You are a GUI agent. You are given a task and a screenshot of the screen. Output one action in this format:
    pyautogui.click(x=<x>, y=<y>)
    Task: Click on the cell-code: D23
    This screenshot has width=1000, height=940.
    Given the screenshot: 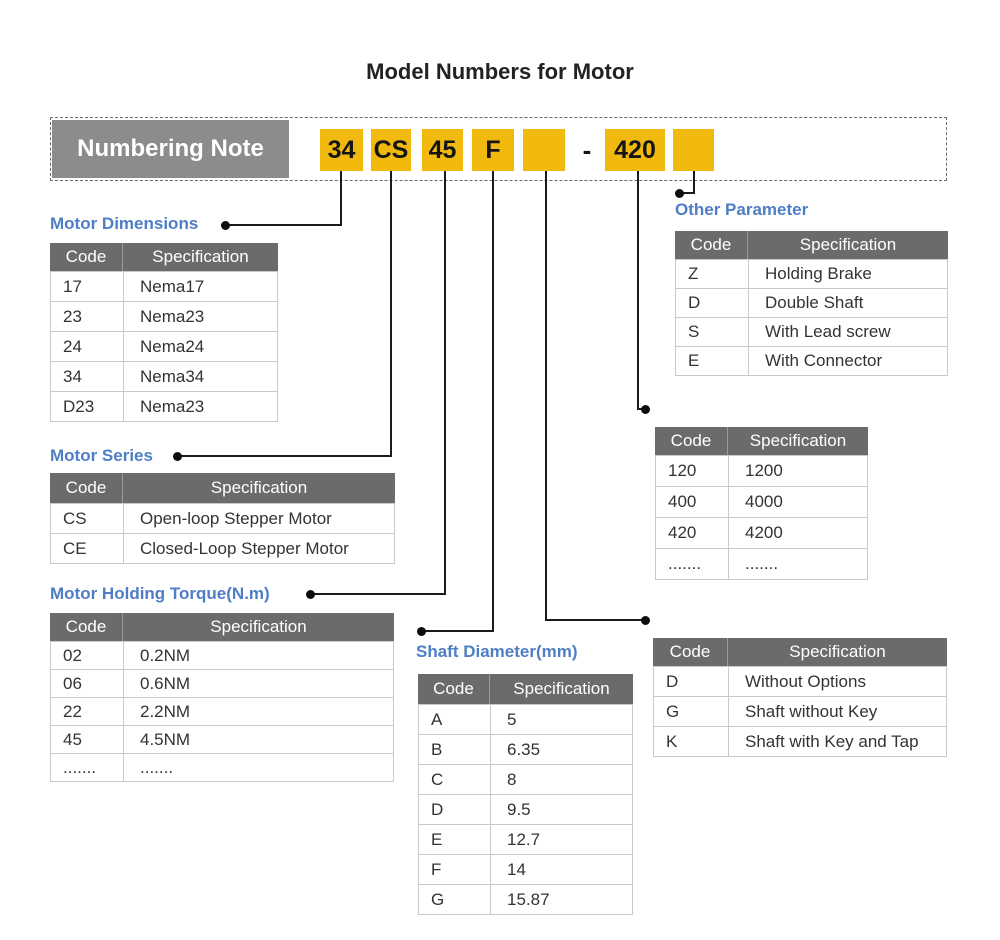 What is the action you would take?
    pyautogui.click(x=87, y=406)
    